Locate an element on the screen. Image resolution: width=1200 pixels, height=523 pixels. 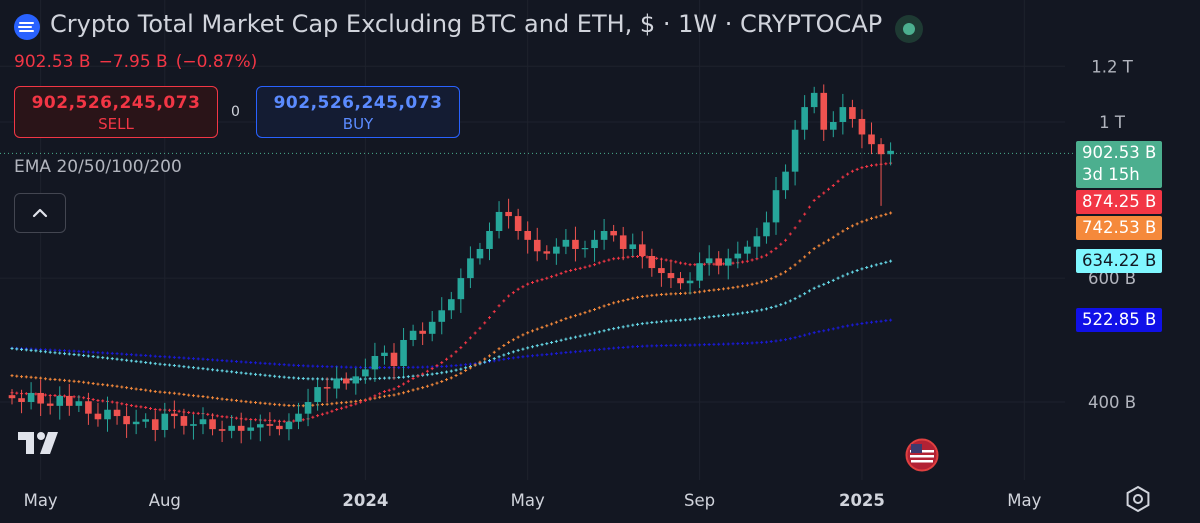
x-tick-label: Sep is located at coordinates (699, 500).